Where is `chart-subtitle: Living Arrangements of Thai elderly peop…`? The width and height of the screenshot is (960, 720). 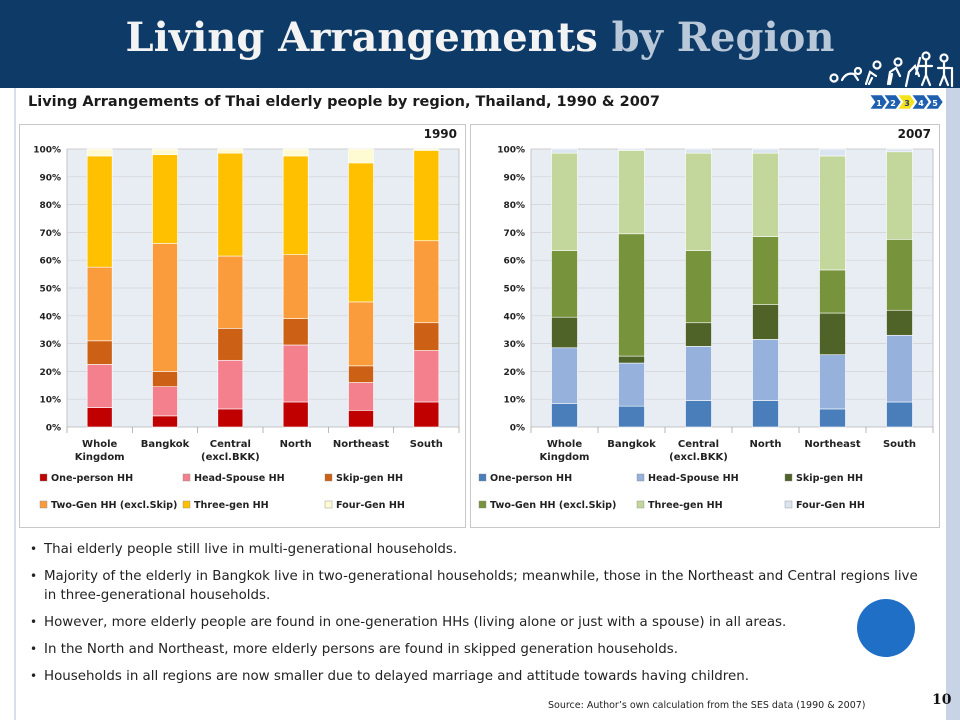 chart-subtitle: Living Arrangements of Thai elderly peop… is located at coordinates (344, 102).